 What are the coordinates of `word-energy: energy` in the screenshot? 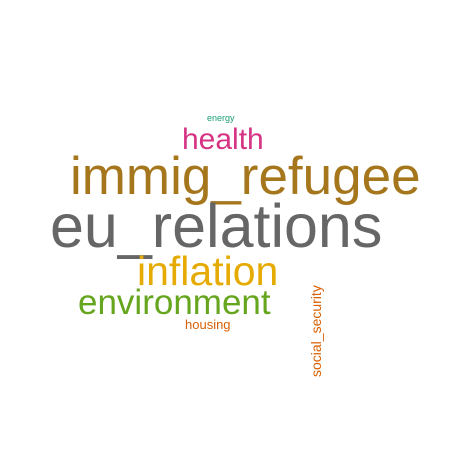 It's located at (221, 118).